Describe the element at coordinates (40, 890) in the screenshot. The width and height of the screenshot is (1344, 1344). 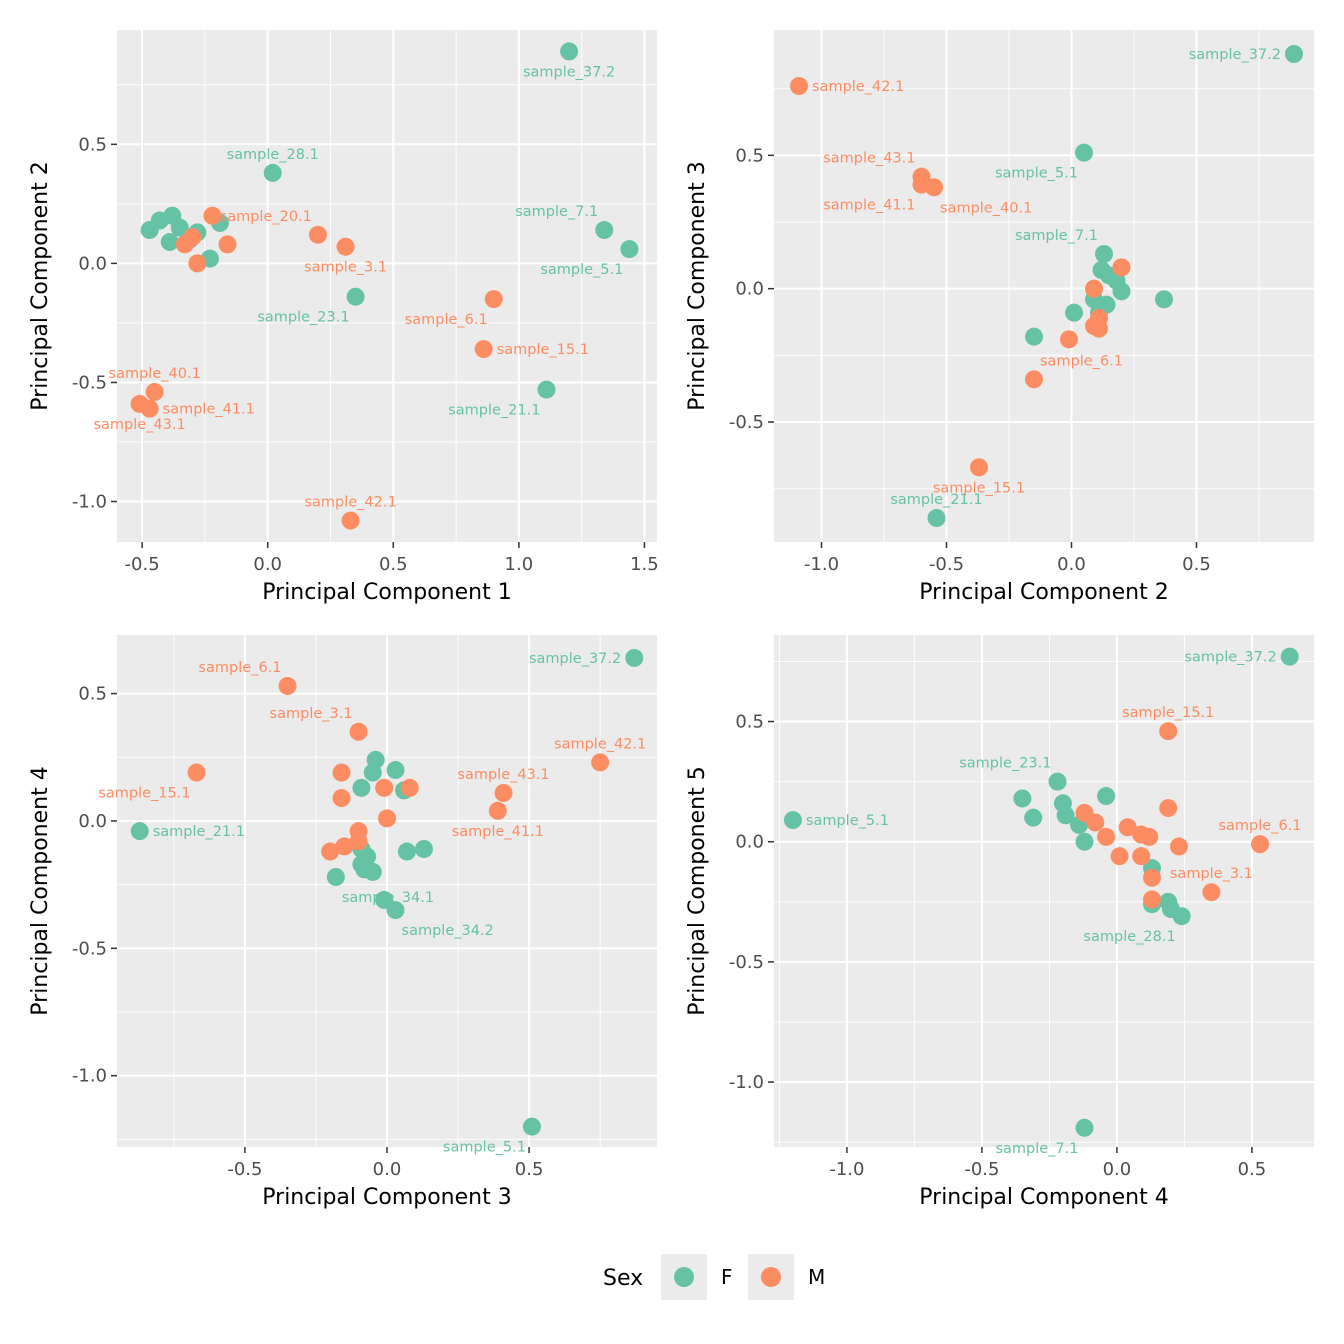
I see `y-axis-title: Principal Component 4` at that location.